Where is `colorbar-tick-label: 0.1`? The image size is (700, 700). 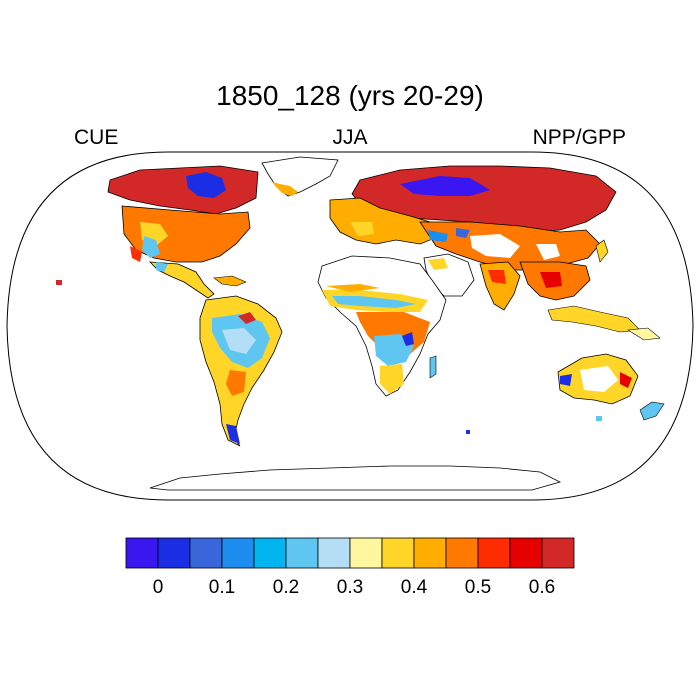 colorbar-tick-label: 0.1 is located at coordinates (222, 587).